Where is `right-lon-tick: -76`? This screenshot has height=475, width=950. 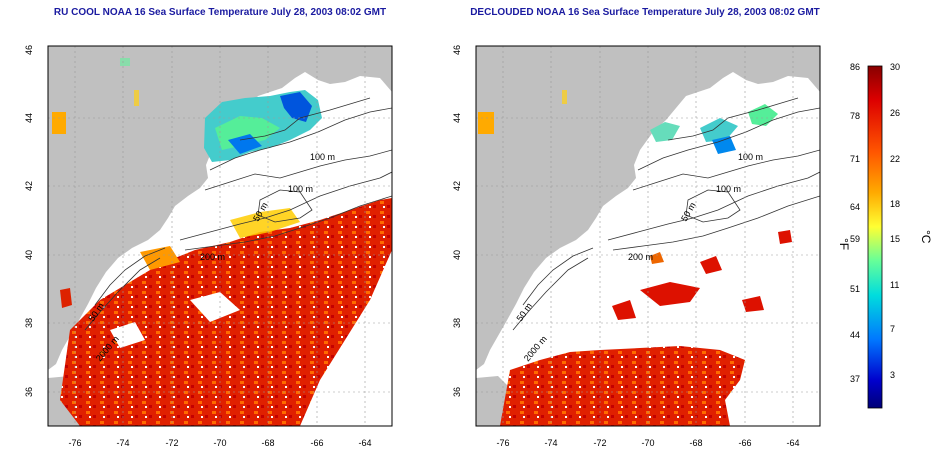 right-lon-tick: -76 is located at coordinates (502, 443).